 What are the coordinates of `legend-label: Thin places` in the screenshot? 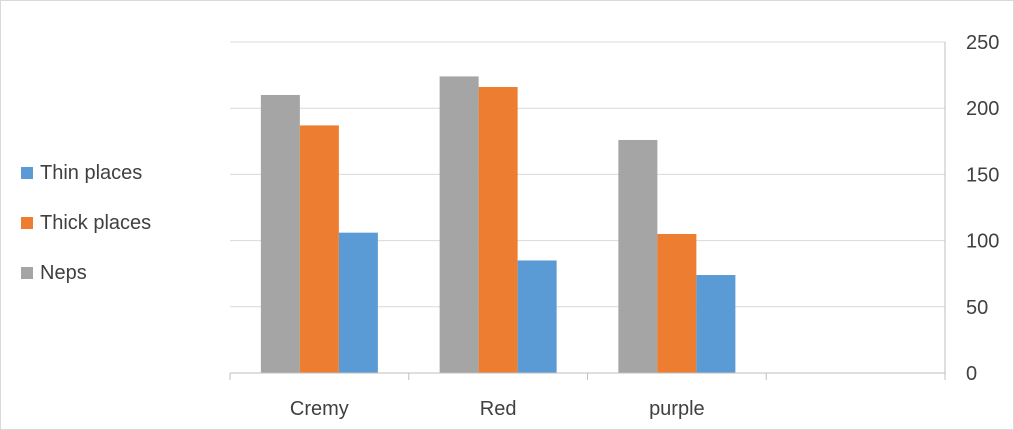 It's located at (91, 172).